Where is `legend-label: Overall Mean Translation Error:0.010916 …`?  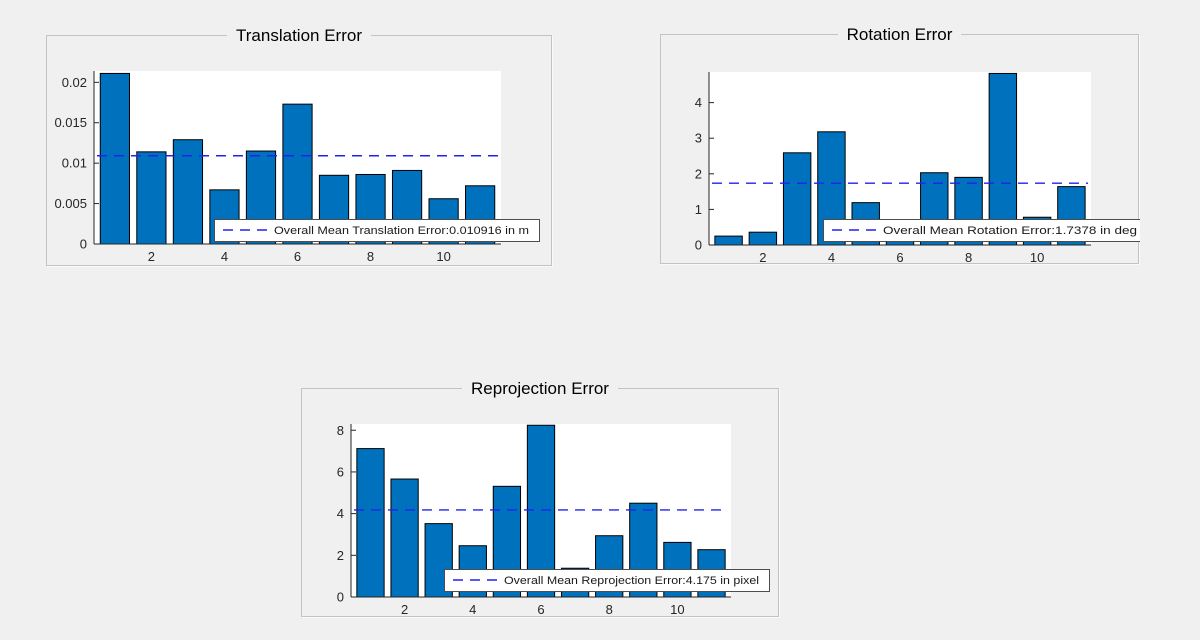 legend-label: Overall Mean Translation Error:0.010916 … is located at coordinates (401, 231).